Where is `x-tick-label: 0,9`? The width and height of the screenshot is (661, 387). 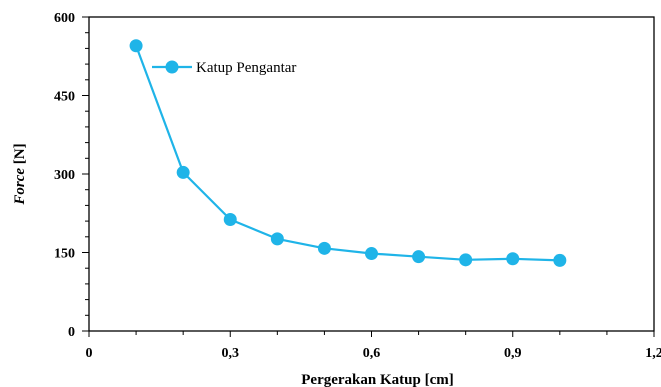
x-tick-label: 0,9 is located at coordinates (513, 353).